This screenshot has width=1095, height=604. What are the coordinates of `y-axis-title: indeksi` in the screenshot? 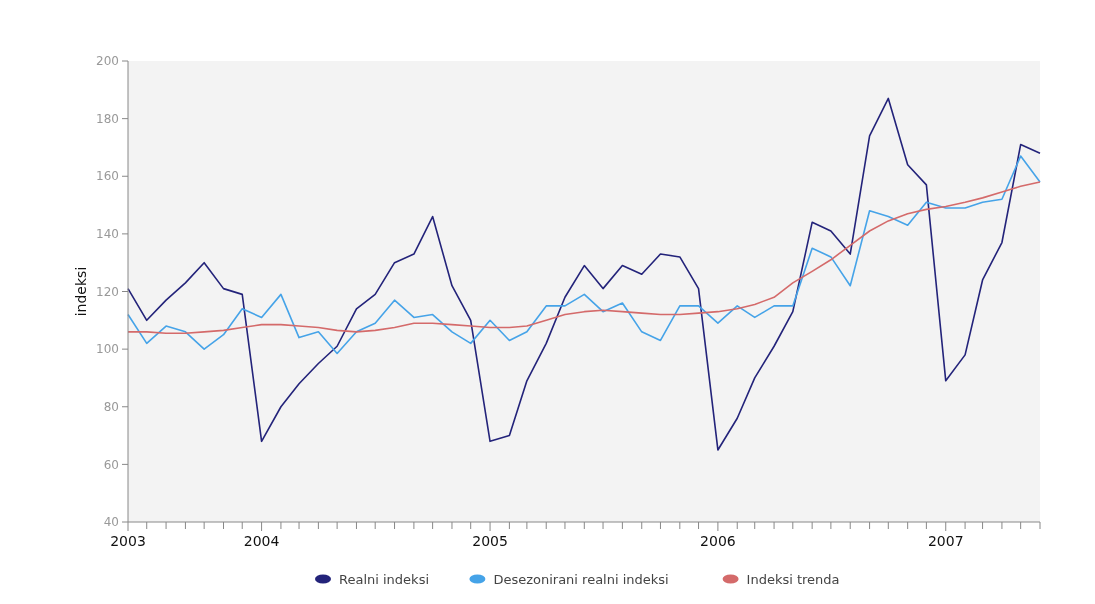 It's located at (81, 291).